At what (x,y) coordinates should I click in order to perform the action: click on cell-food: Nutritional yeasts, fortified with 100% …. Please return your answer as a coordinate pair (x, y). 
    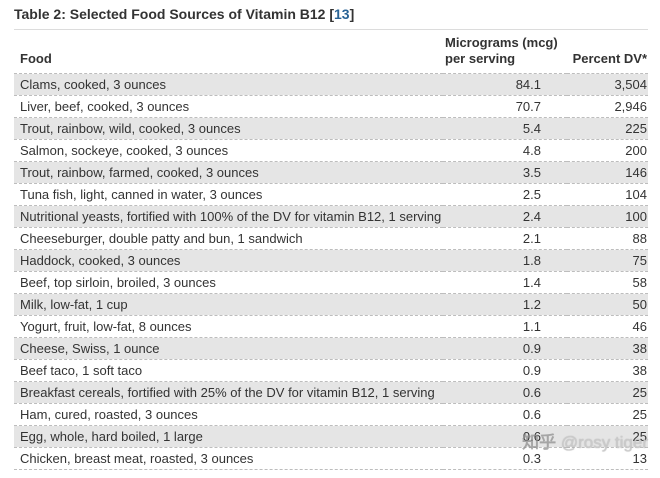
    Looking at the image, I should click on (228, 216).